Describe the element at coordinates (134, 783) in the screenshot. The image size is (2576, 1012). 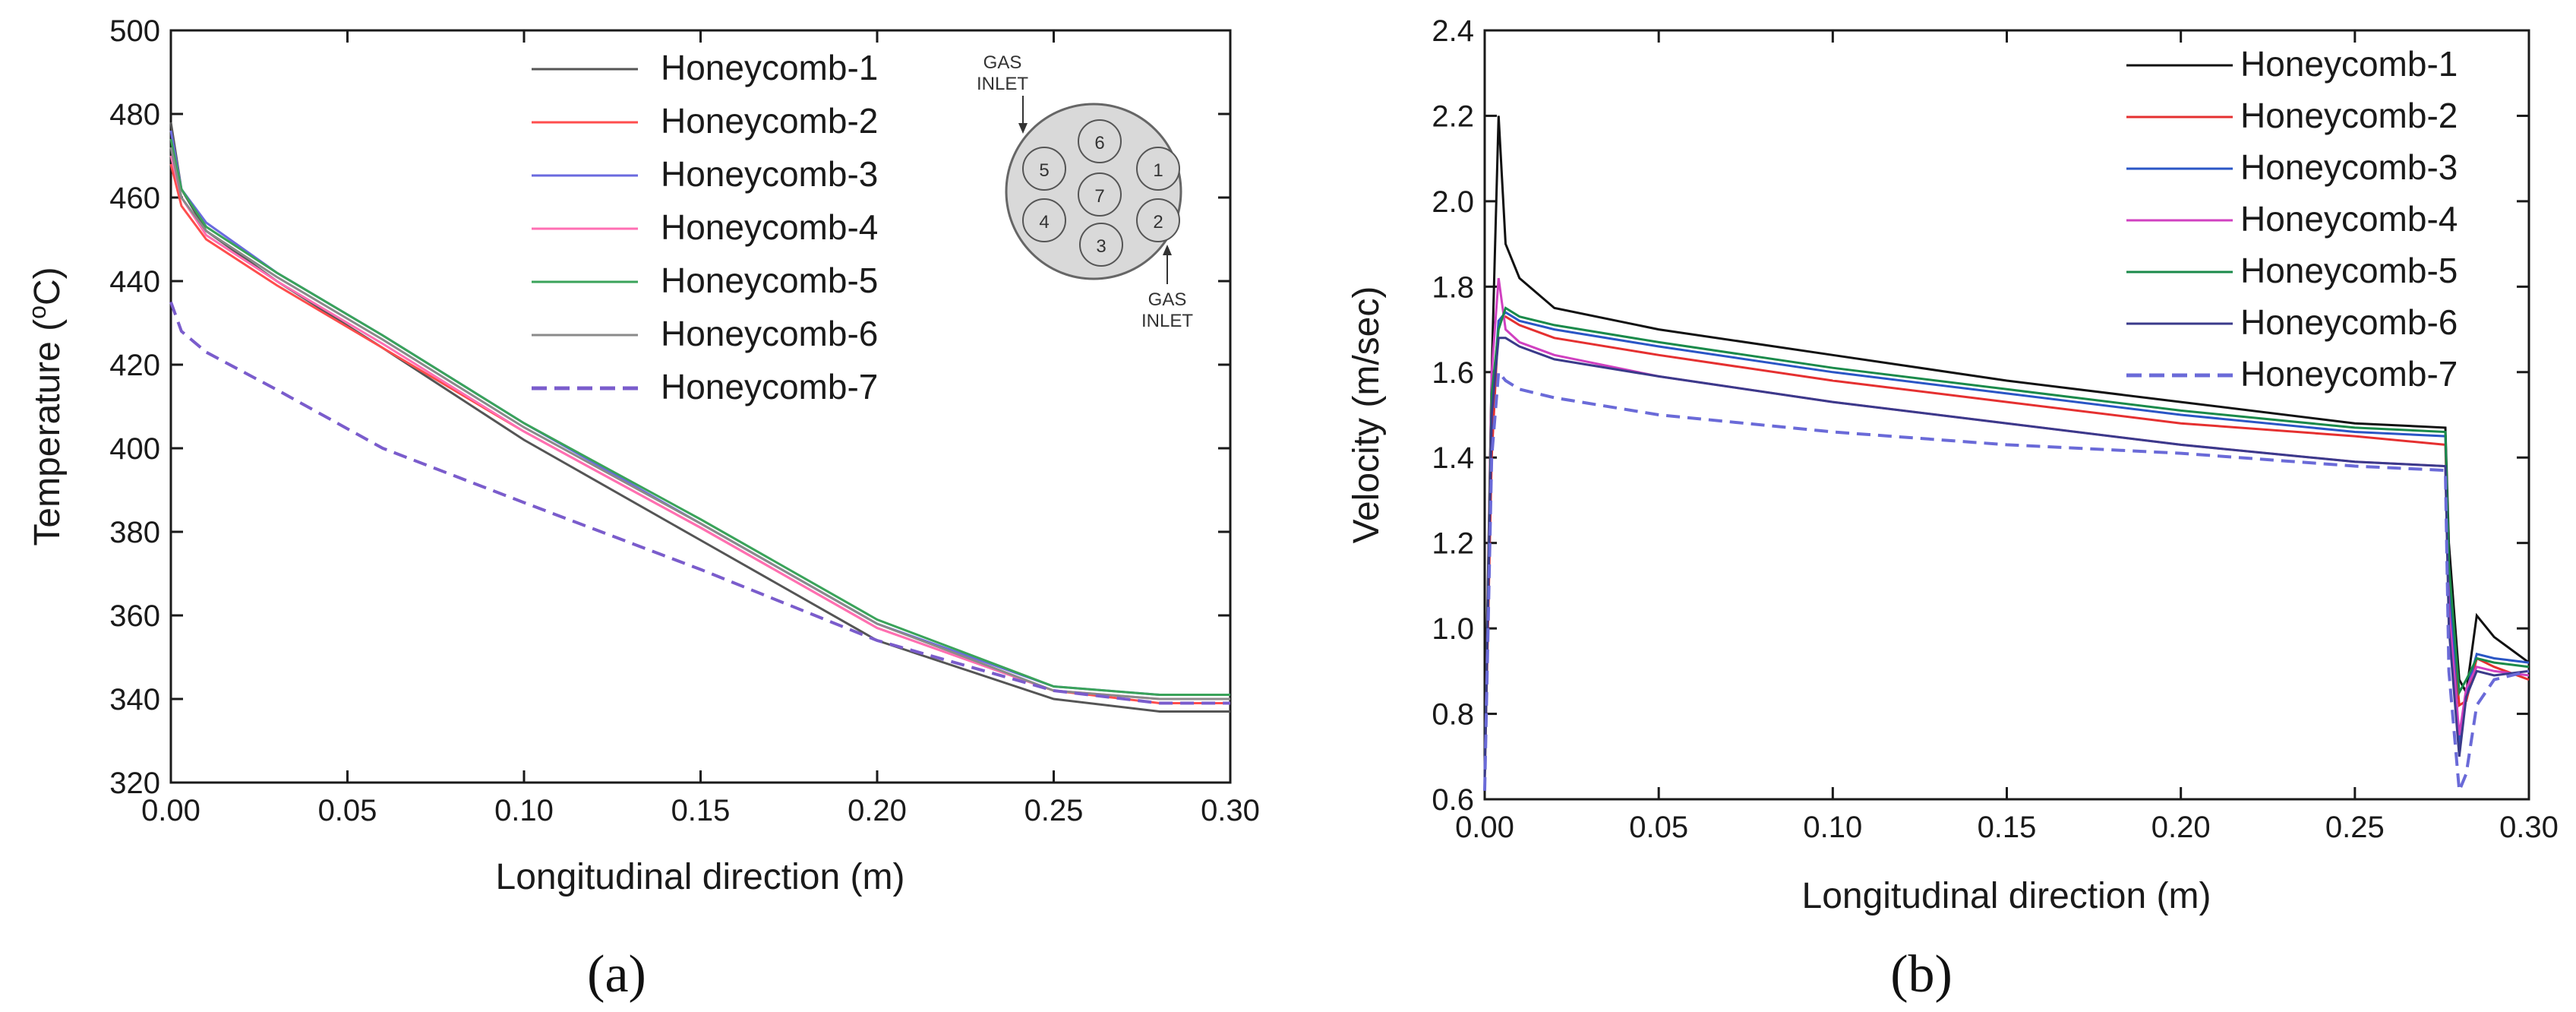
I see `y-tick-label: 320` at that location.